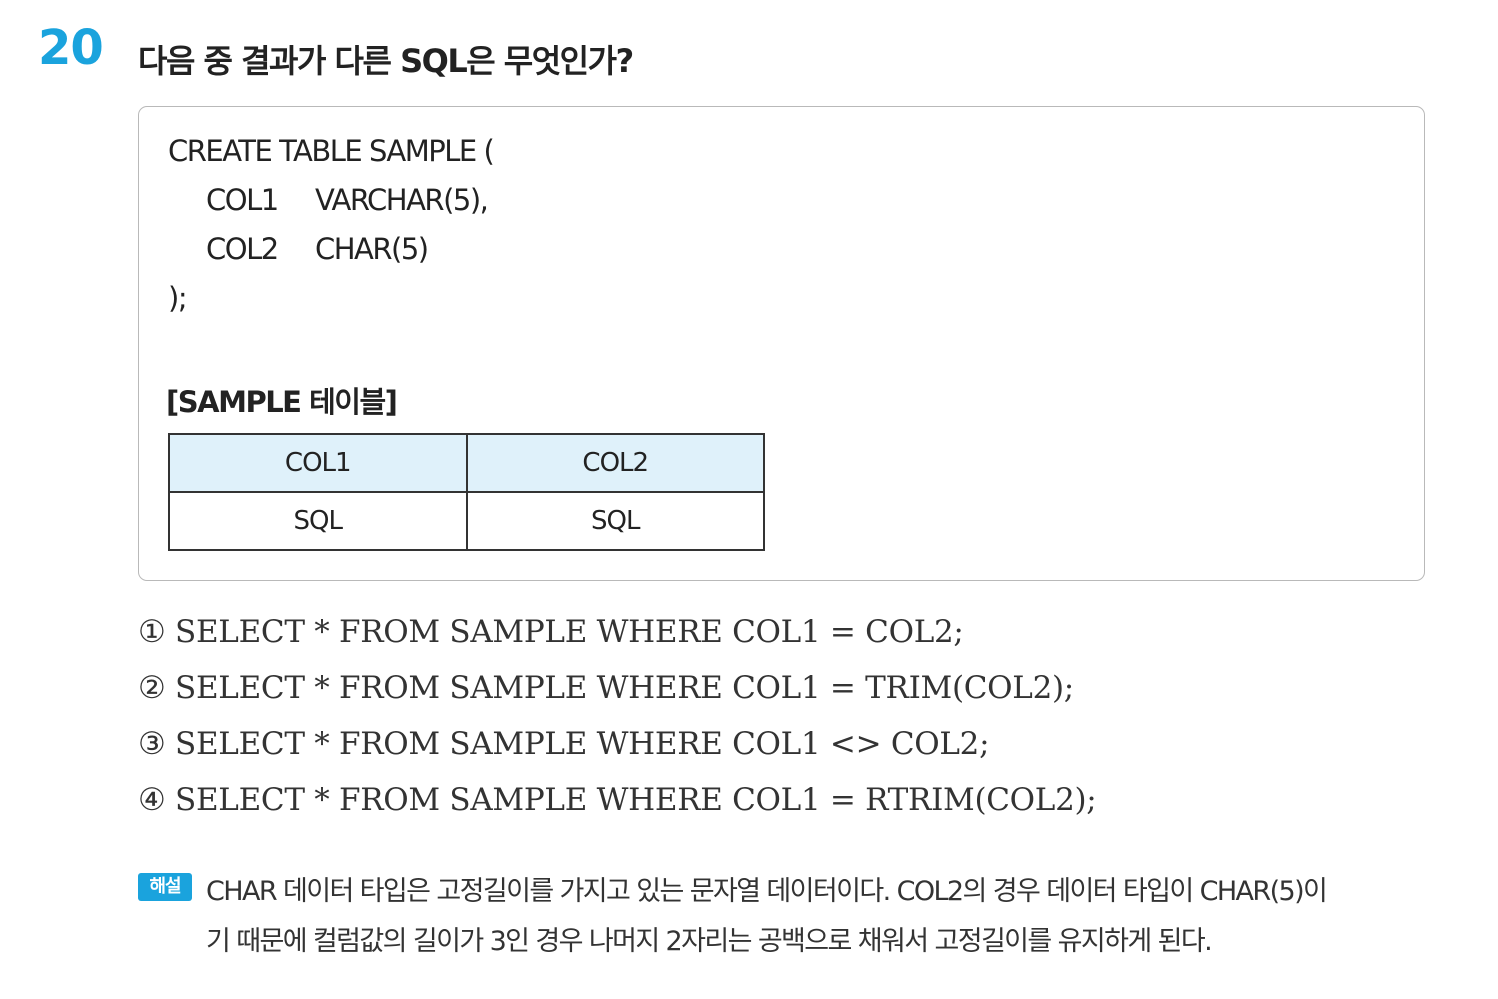 This screenshot has width=1498, height=999. Describe the element at coordinates (242, 249) in the screenshot. I see `code-col2-name: COL2` at that location.